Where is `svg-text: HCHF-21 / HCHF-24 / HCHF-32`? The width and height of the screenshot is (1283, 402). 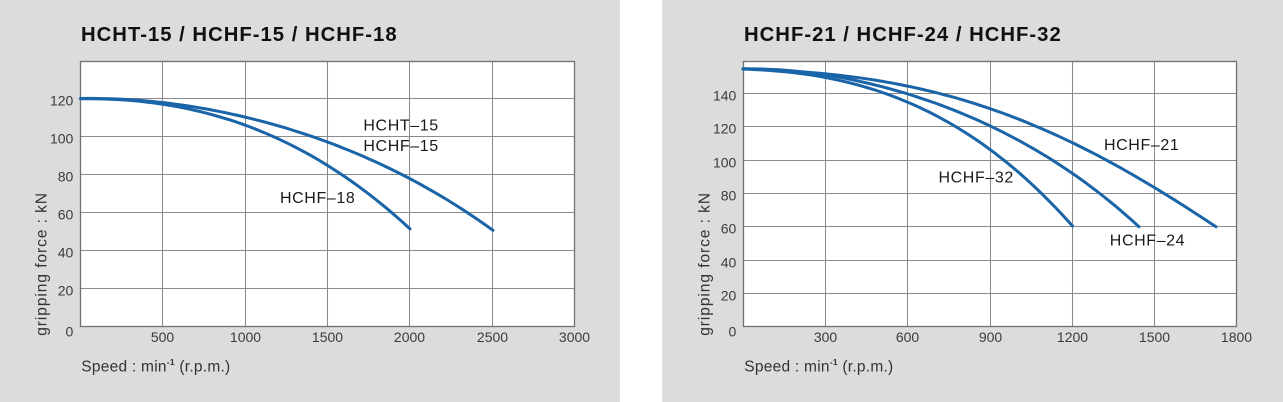 svg-text: HCHF-21 / HCHF-24 / HCHF-32 is located at coordinates (903, 35).